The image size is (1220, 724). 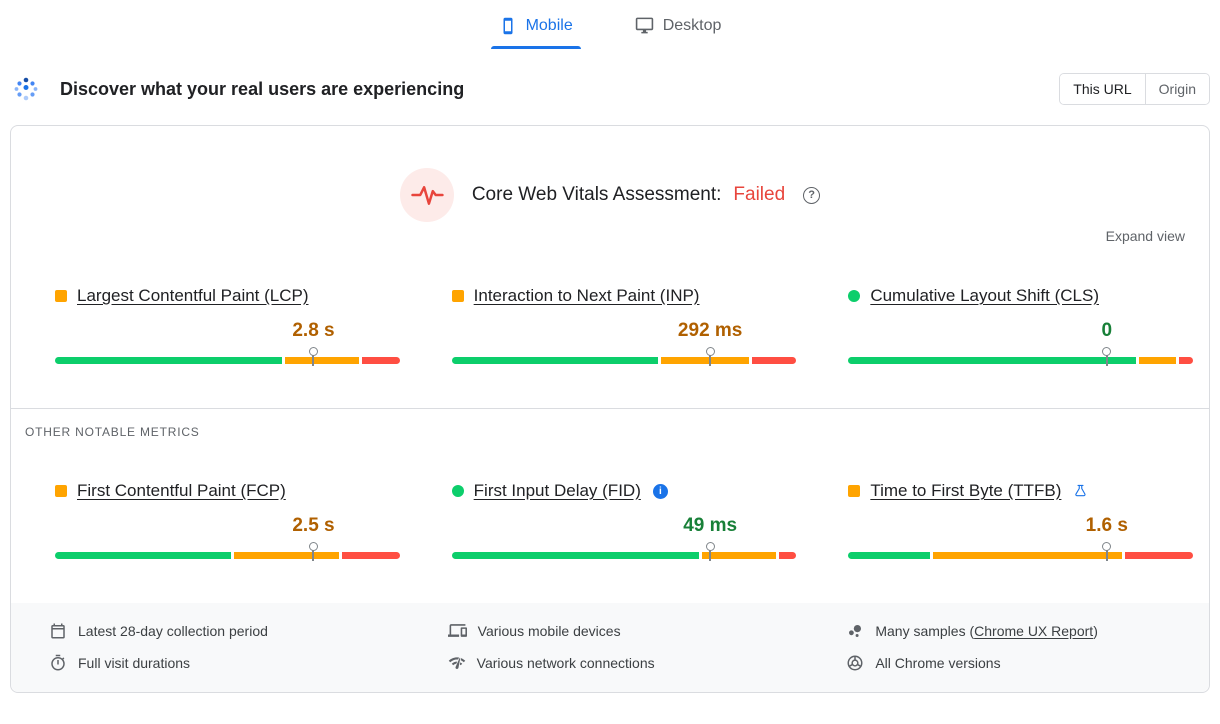 I want to click on samples-text: Many samples (Chrome UX Report), so click(x=986, y=630).